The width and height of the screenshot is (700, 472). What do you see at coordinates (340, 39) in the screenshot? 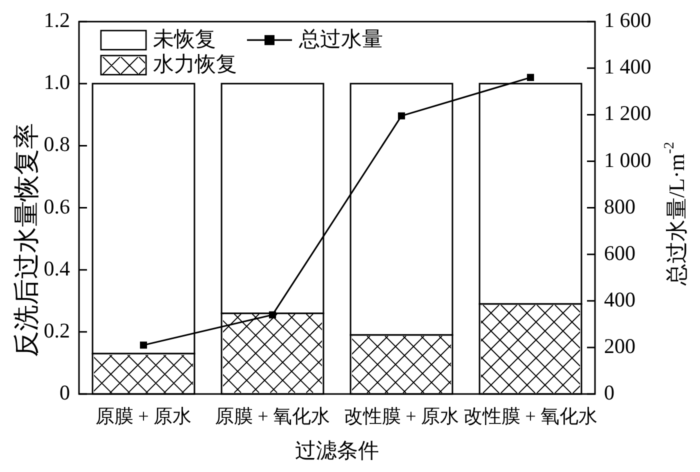
I see `legend-label: 总过水量` at bounding box center [340, 39].